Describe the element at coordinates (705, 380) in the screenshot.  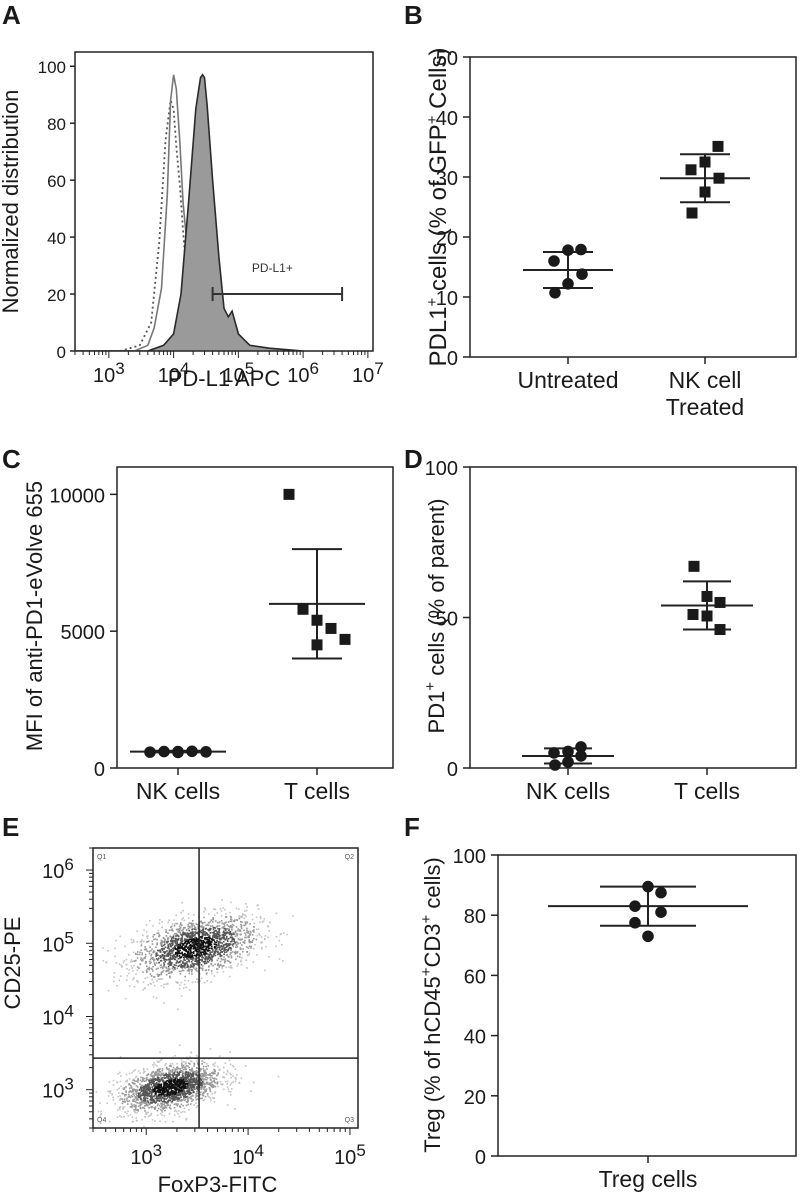
I see `category-label-1-0: NK cell` at that location.